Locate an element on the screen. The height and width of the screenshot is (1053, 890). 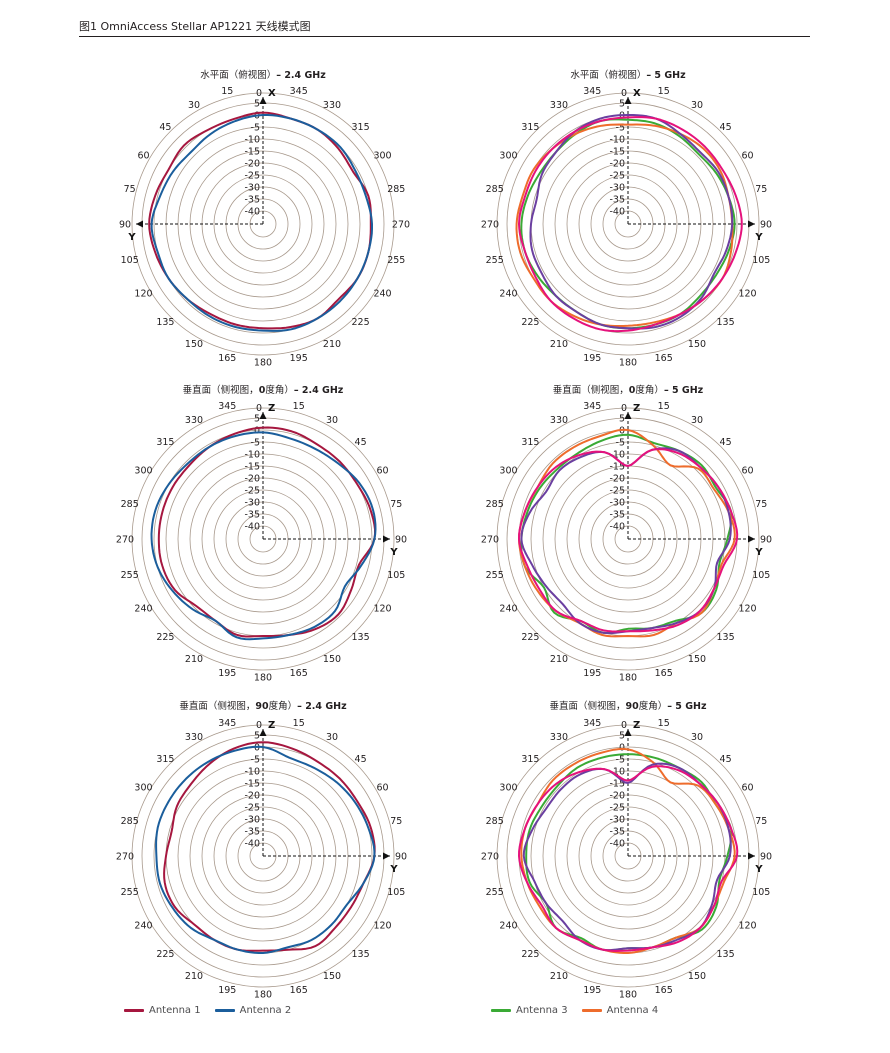
radial-tick-label: 0 is located at coordinates (257, 748).